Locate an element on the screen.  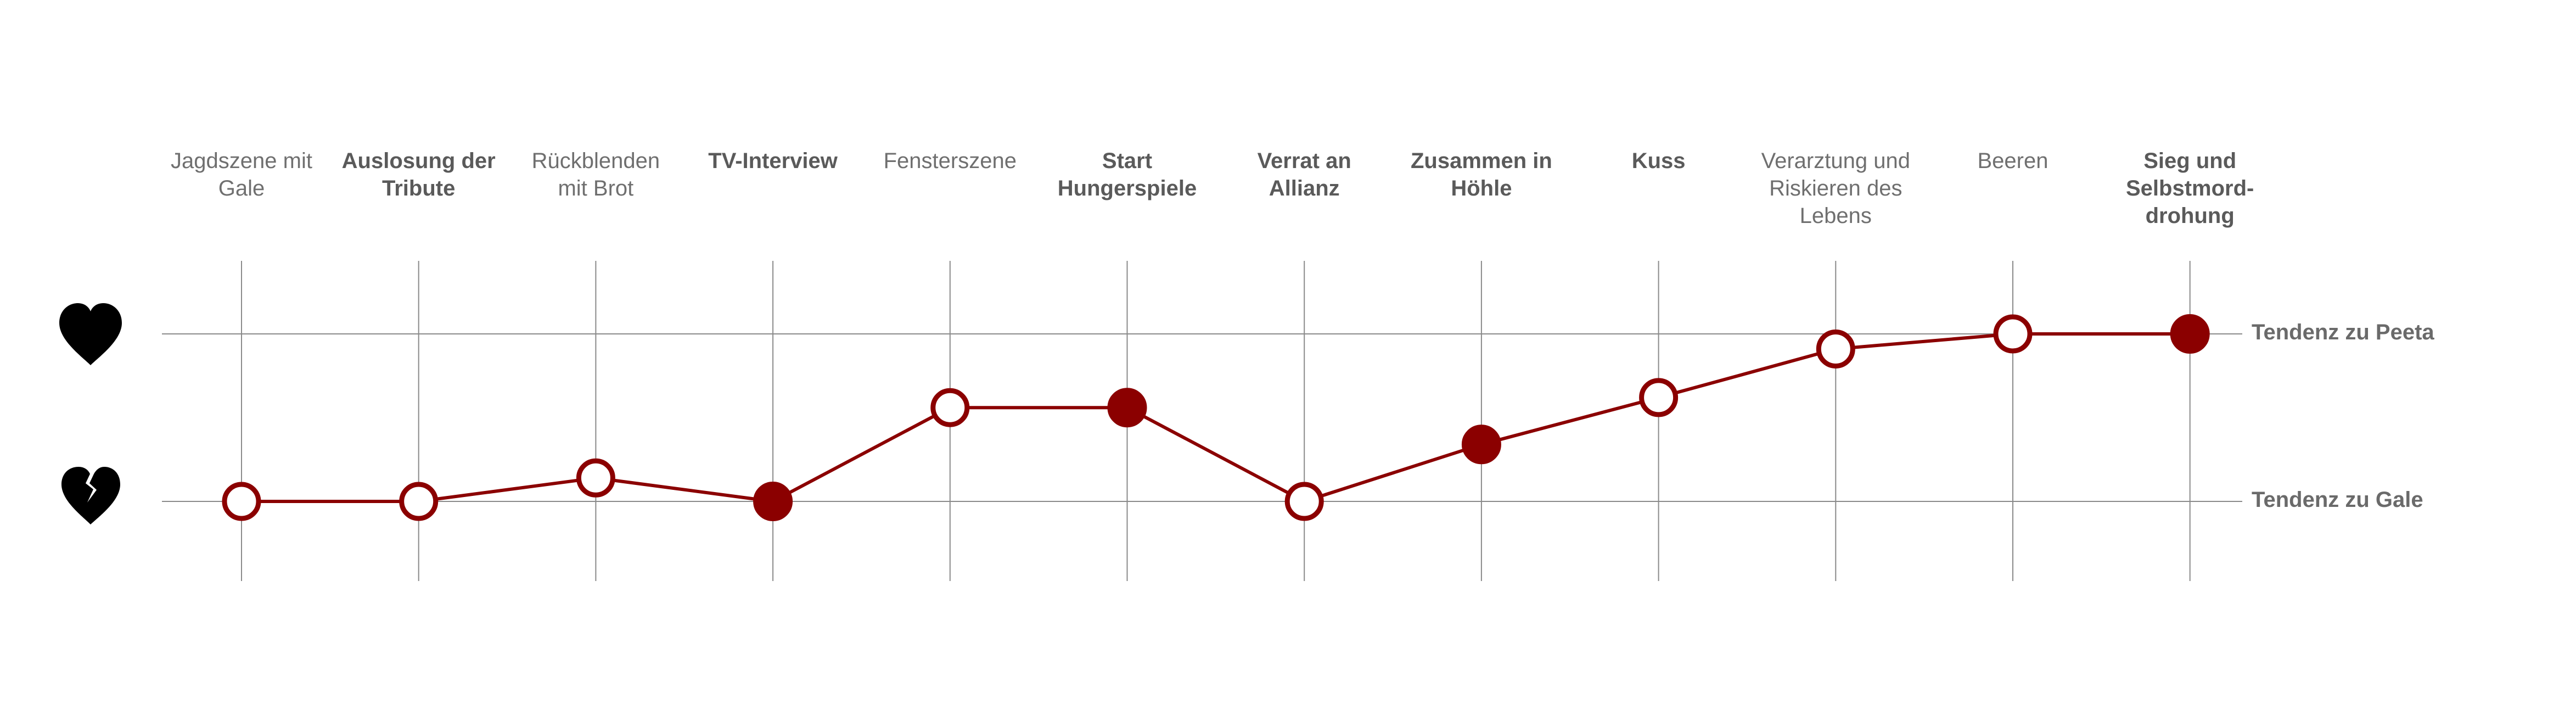
broken-heart-icon is located at coordinates (90, 495).